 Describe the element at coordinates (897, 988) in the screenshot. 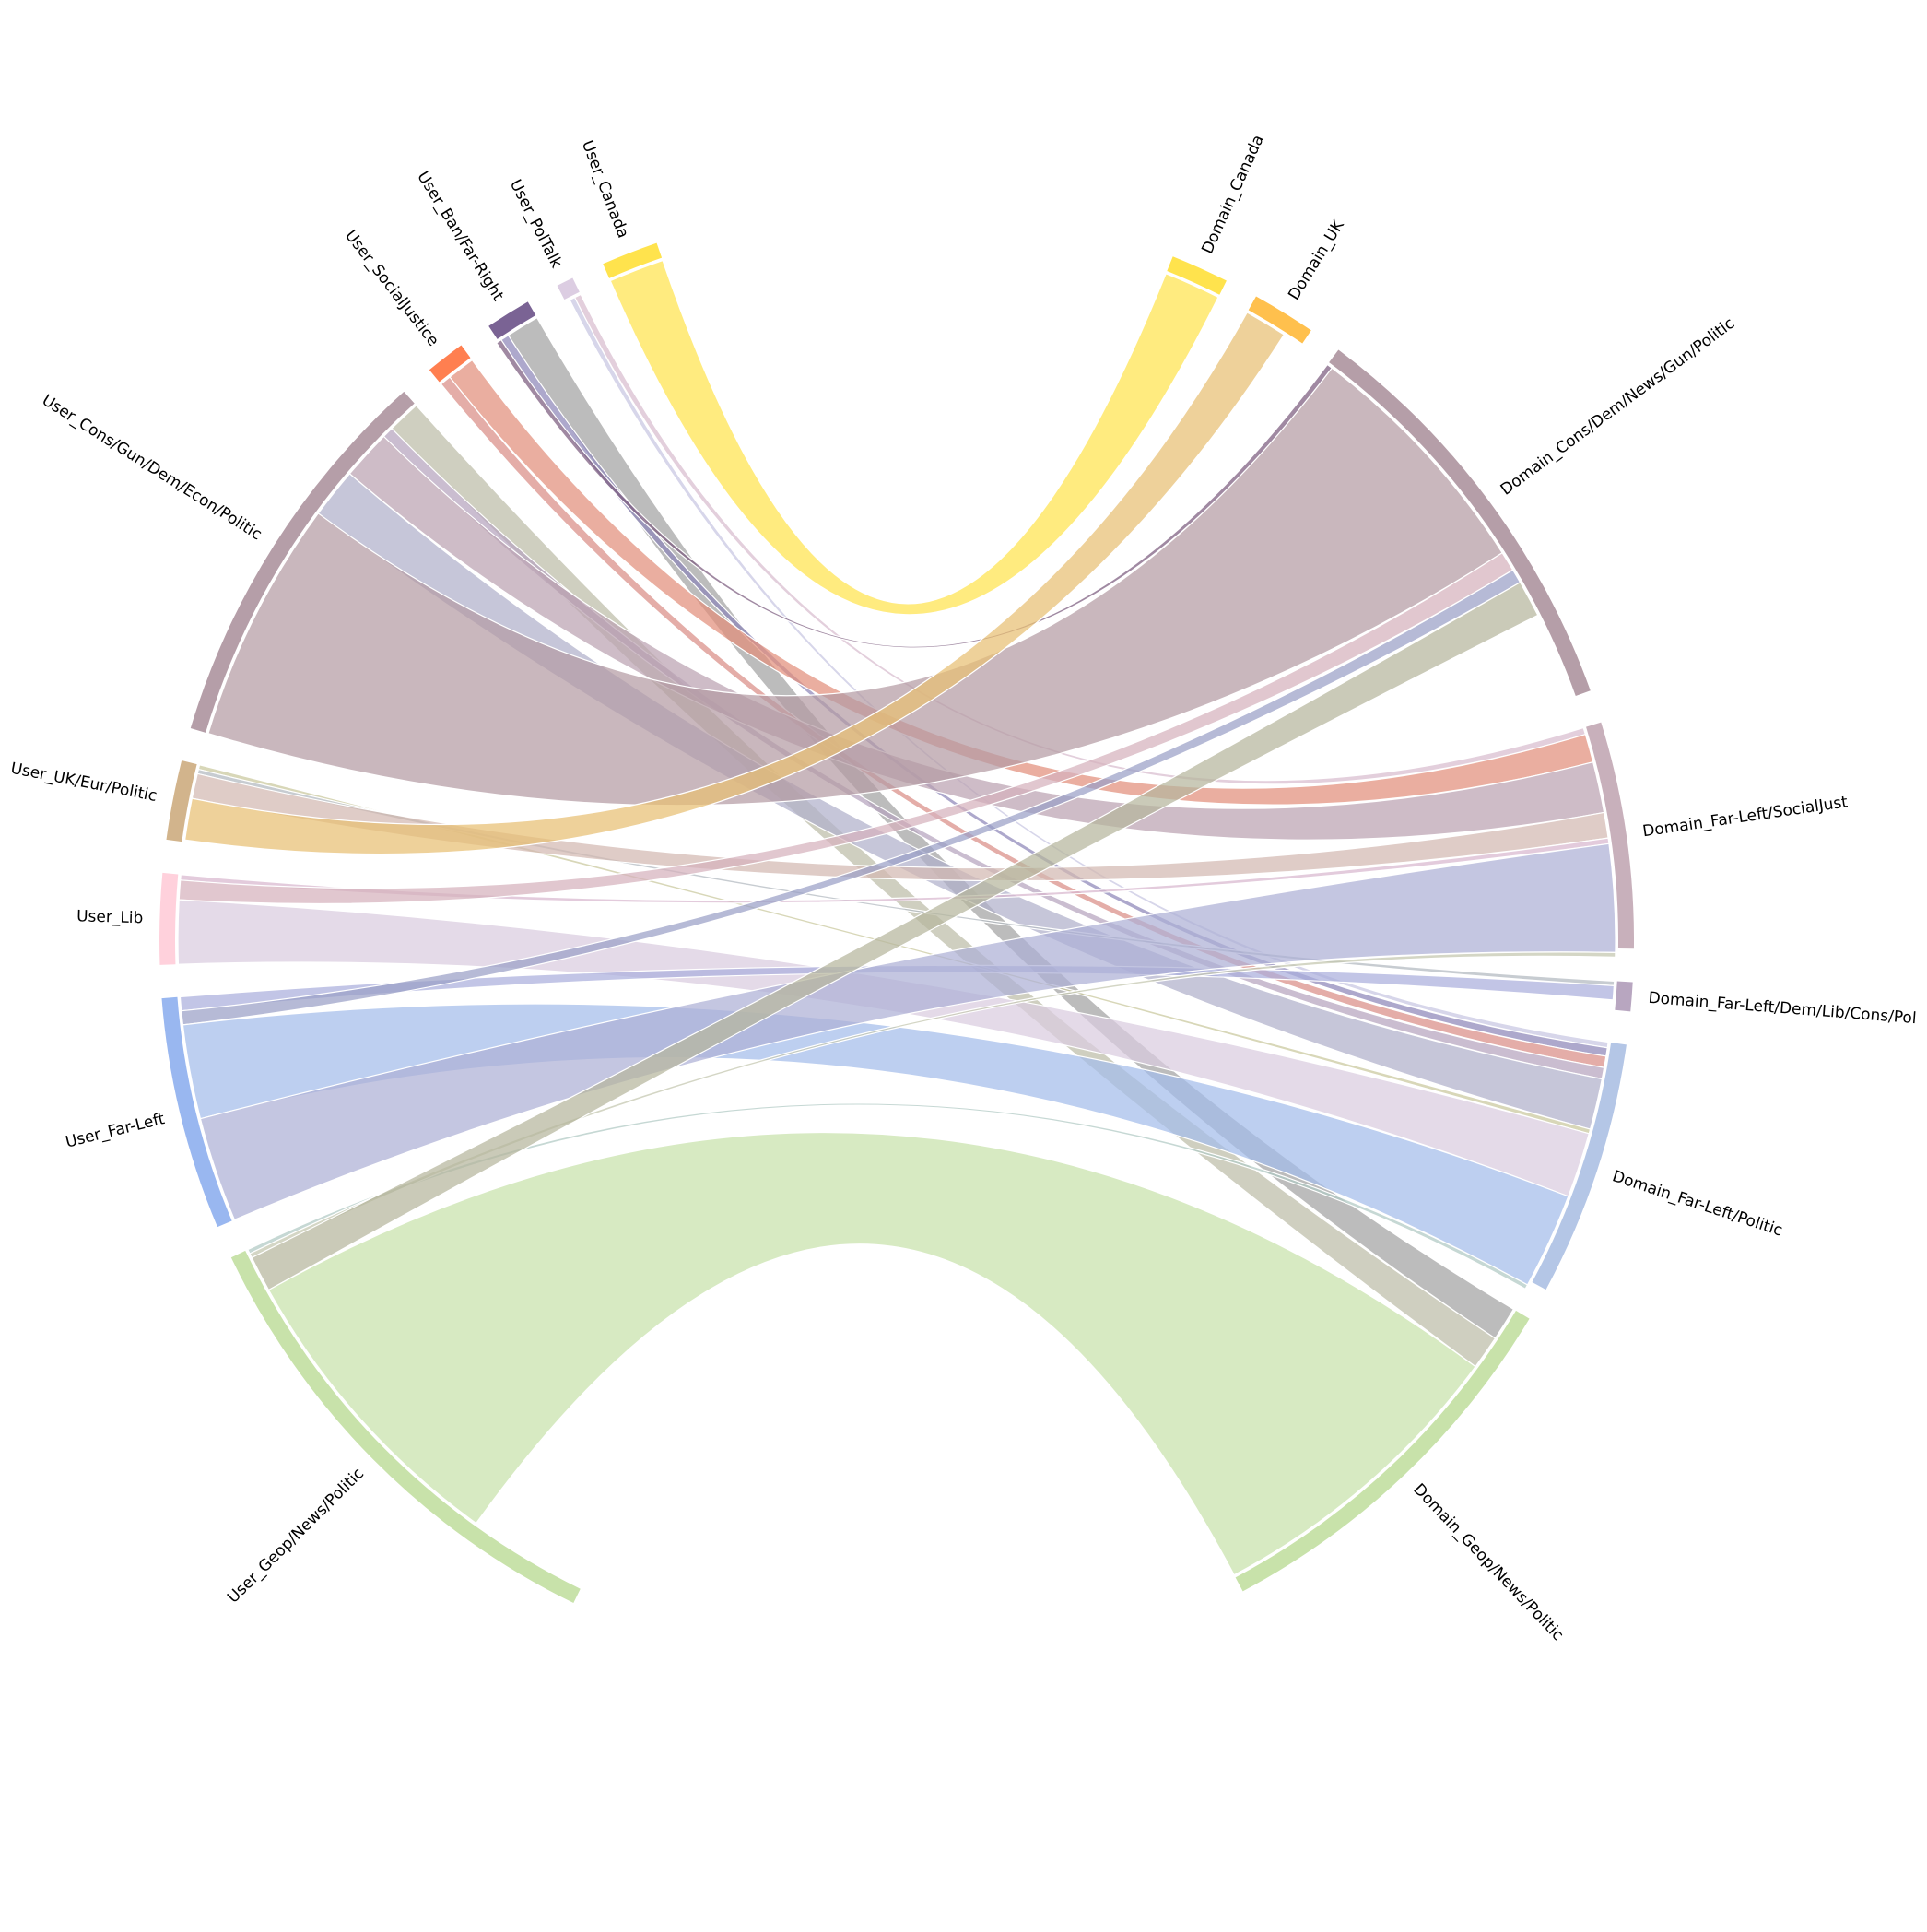

I see `chord-user-far-left-to-domain-far-left-dem-lib-cons-pol` at that location.